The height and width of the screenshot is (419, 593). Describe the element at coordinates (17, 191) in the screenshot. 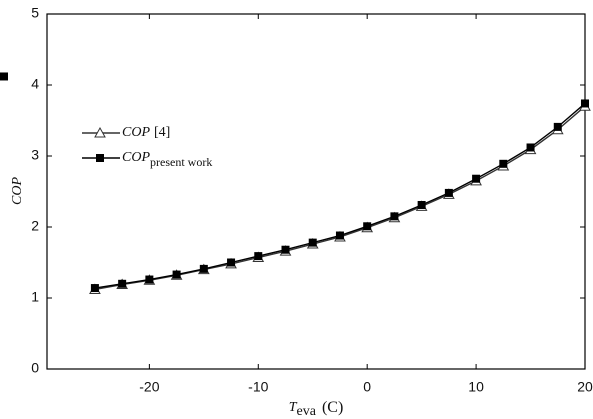

I see `y-axis-label: COP` at that location.